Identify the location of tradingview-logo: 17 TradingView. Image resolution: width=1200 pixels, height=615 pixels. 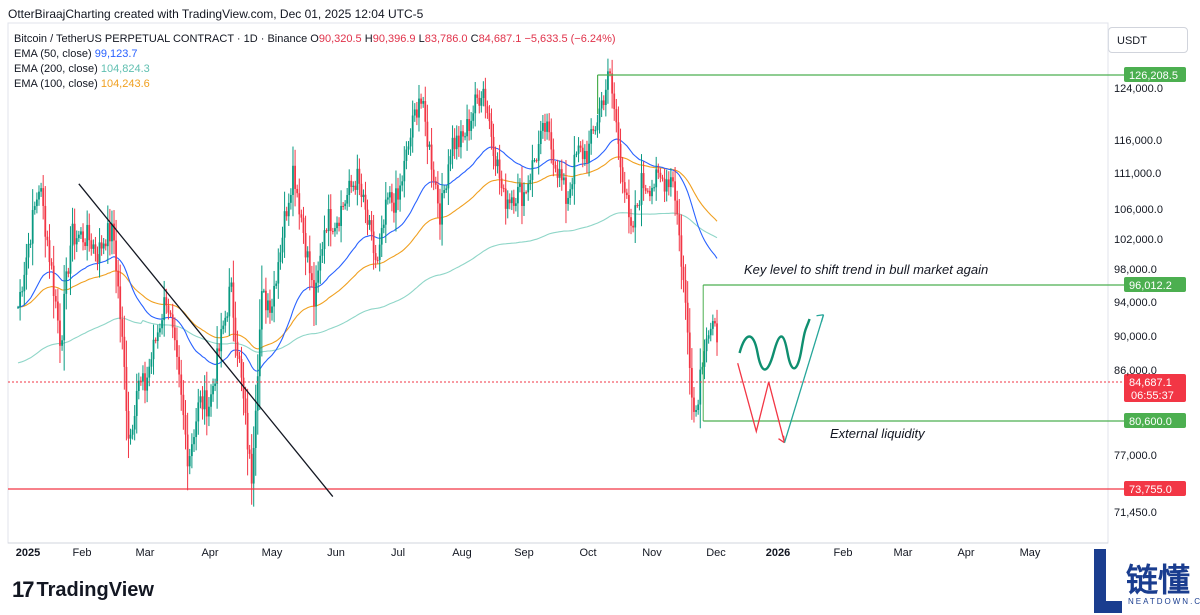
(83, 590).